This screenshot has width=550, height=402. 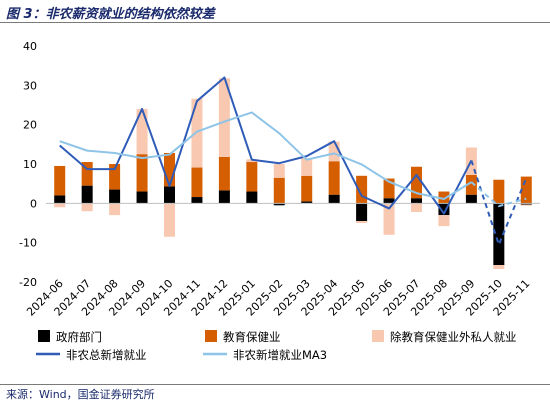 I want to click on y-tick-label: -20, so click(x=28, y=282).